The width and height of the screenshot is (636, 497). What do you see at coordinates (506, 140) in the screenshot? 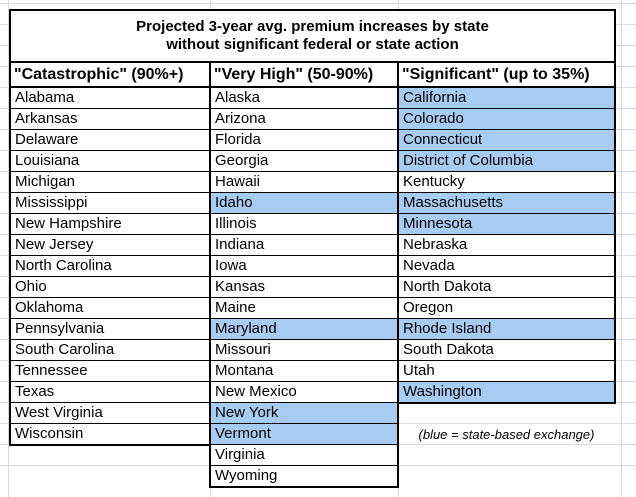
I see `state-cell: Connecticut` at bounding box center [506, 140].